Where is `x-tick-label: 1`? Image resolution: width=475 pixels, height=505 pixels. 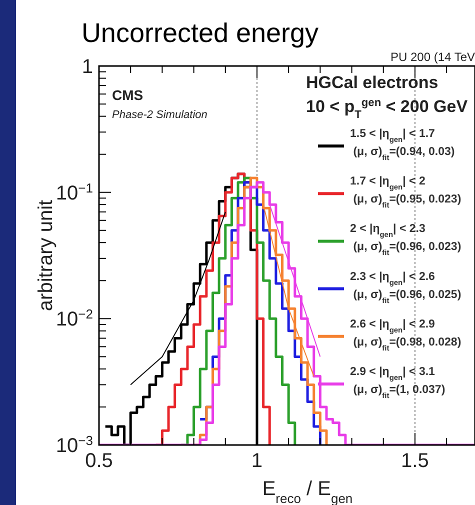 x-tick-label: 1 is located at coordinates (257, 461).